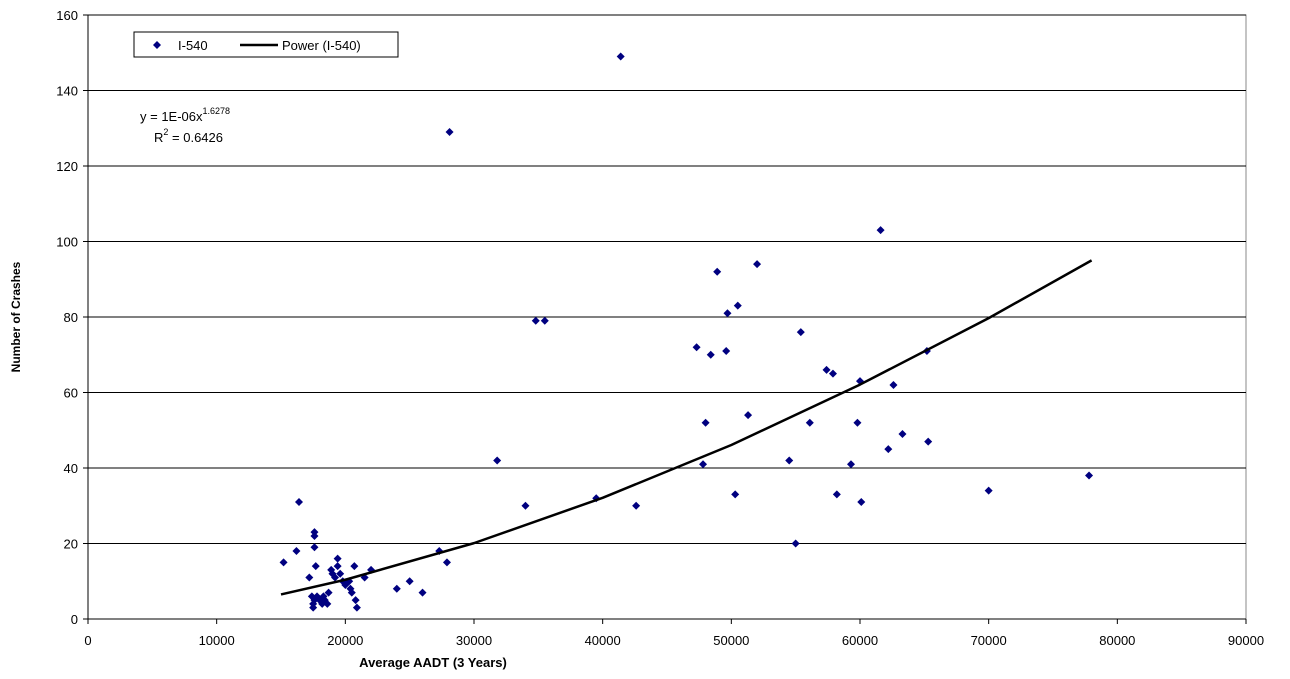 The width and height of the screenshot is (1290, 679). I want to click on y-tick-label: 120, so click(67, 166).